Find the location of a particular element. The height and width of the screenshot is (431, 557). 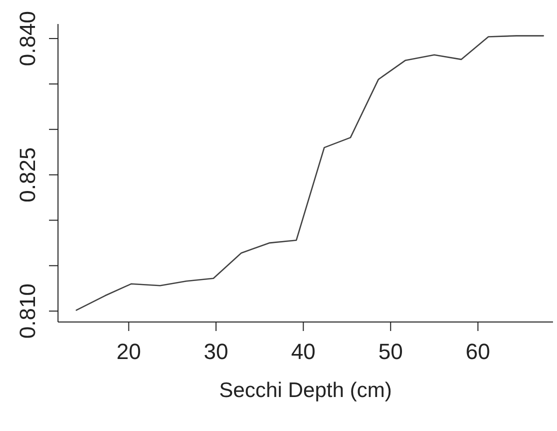

x-tick-label: 40 is located at coordinates (303, 351).